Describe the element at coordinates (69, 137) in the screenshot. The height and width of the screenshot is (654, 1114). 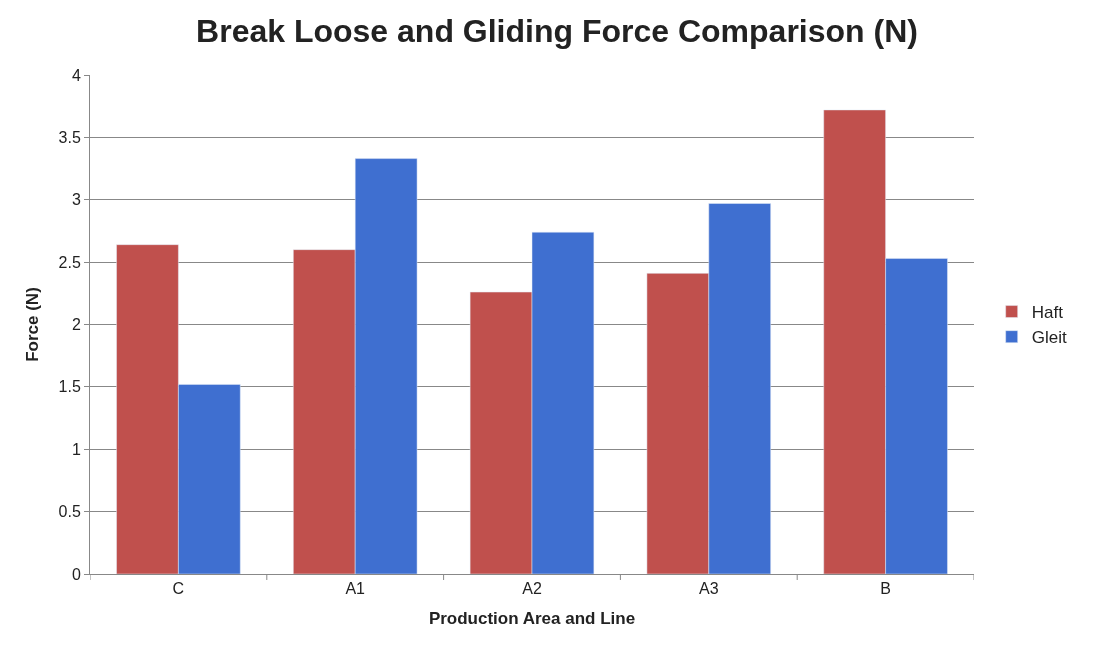
I see `y-tick-label: 3.5` at that location.